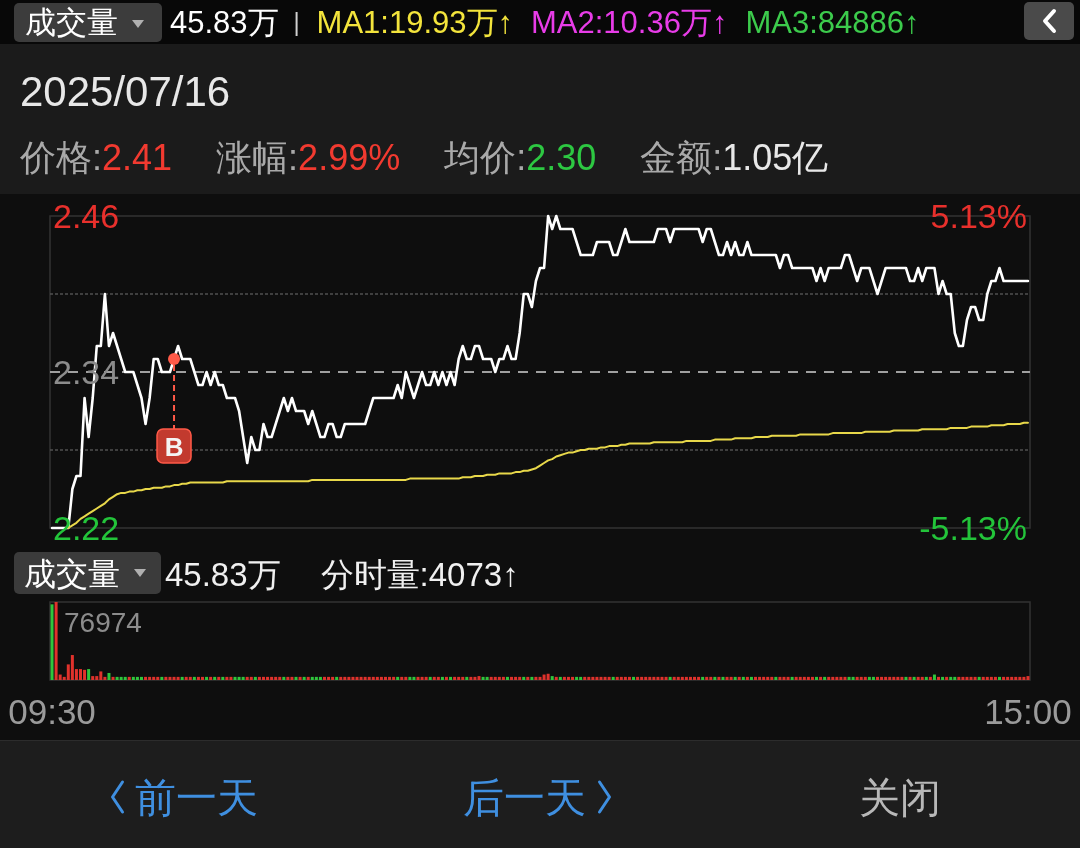 The image size is (1080, 848). Describe the element at coordinates (419, 574) in the screenshot. I see `text: 分时量:4073↑` at that location.